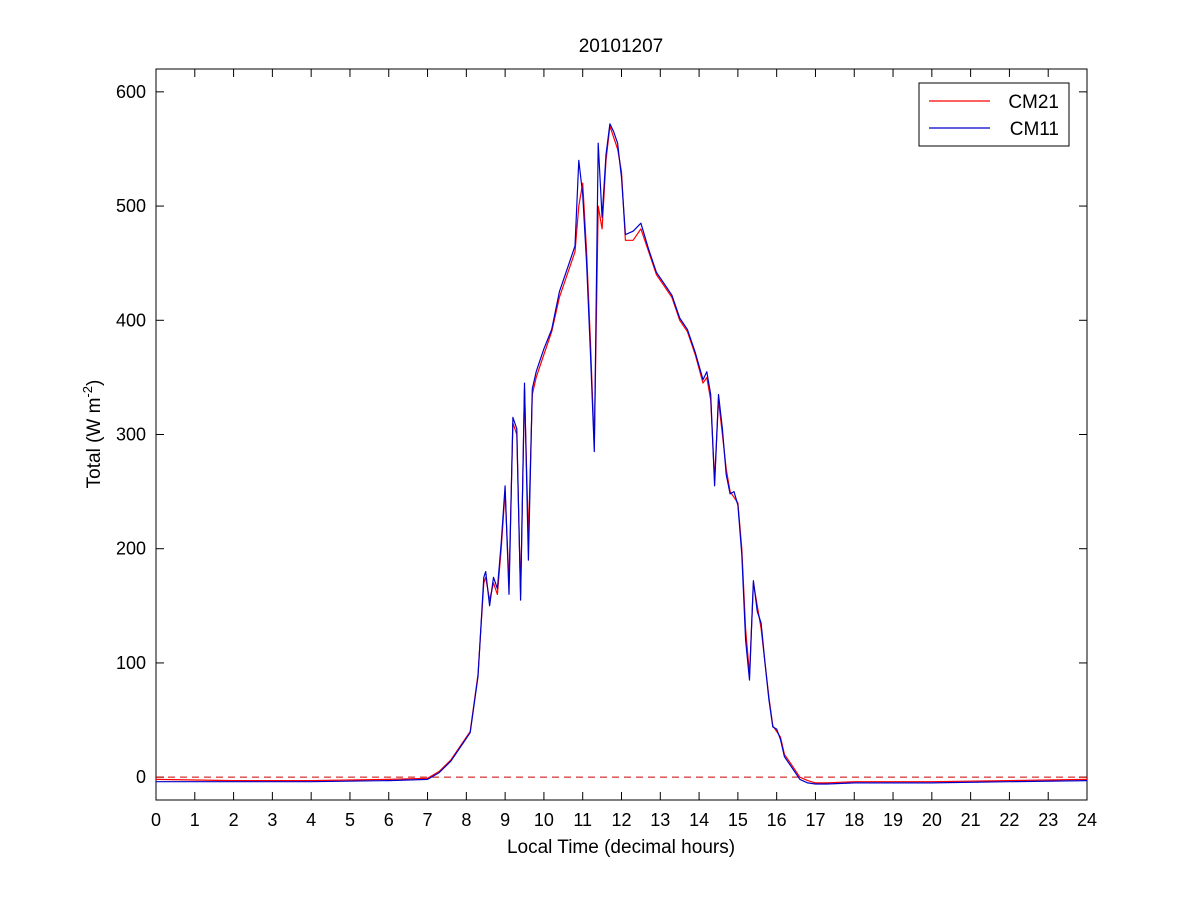 This screenshot has height=900, width=1201. I want to click on x-tick-label: 8, so click(466, 820).